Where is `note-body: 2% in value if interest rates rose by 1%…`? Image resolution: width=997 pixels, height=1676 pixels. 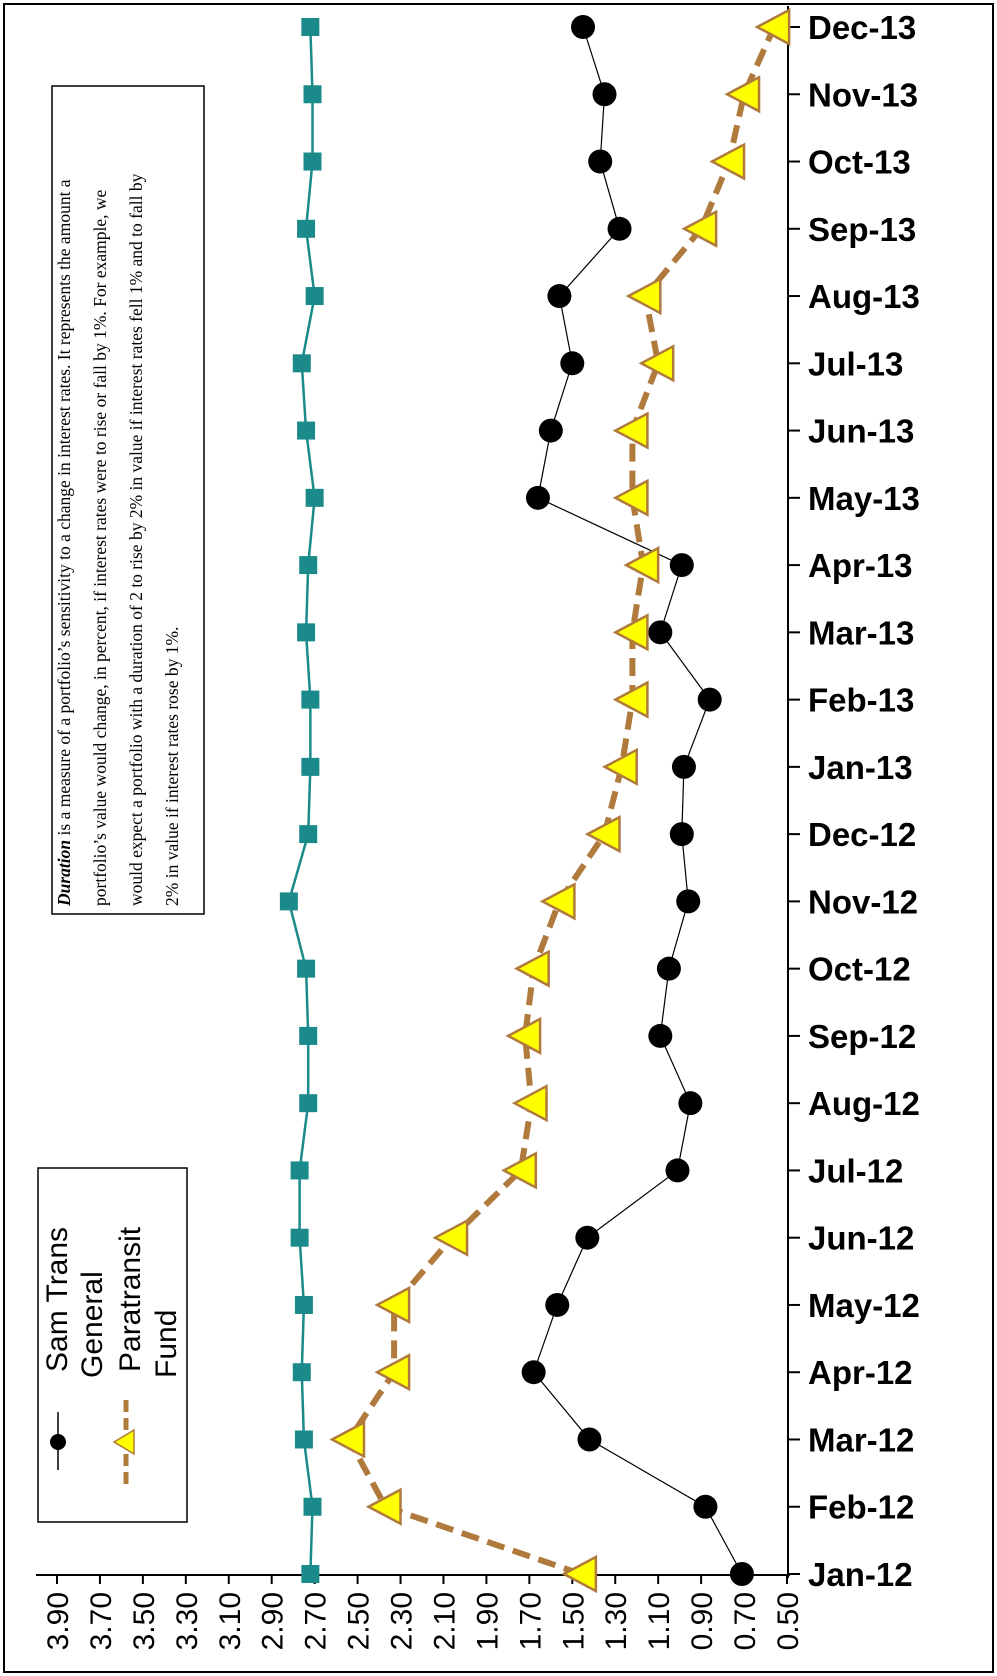
note-body: 2% in value if interest rates rose by 1%… is located at coordinates (172, 766).